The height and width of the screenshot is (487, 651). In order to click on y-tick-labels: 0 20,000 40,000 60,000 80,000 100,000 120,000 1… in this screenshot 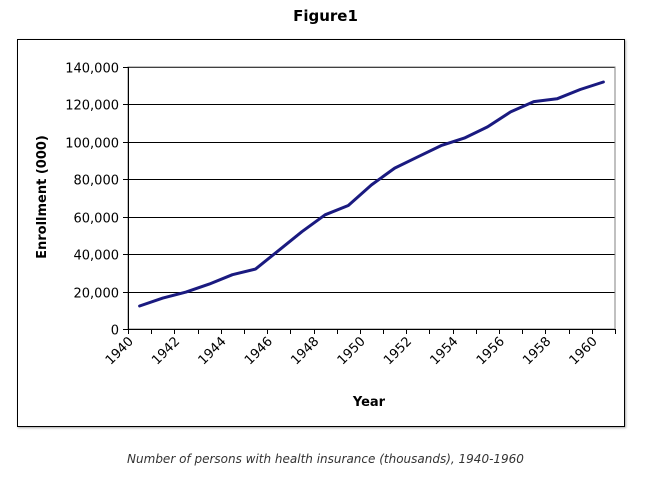, I will do `click(92, 200)`.